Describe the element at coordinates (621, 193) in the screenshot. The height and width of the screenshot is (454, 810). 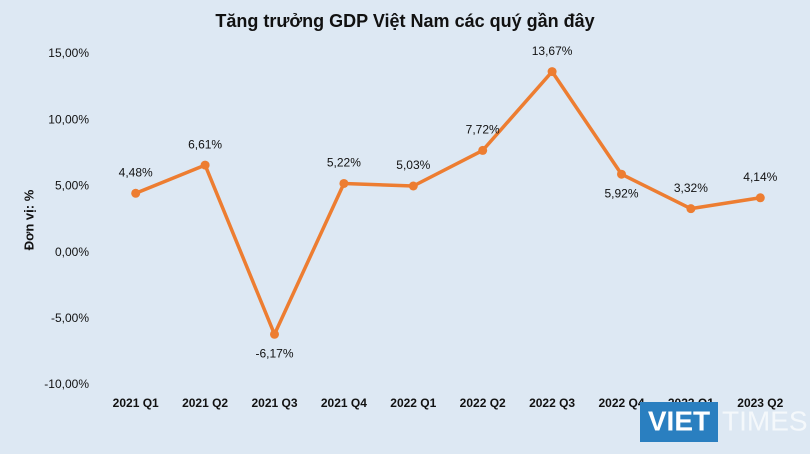
I see `value-label: 5,92%` at that location.